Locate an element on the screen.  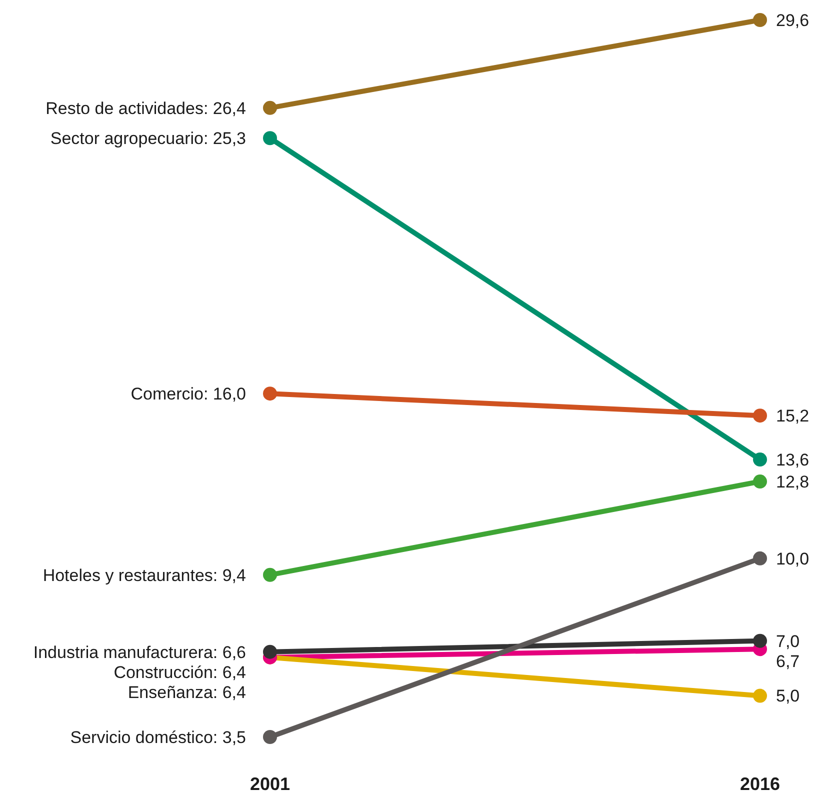
data-label: 10,0 is located at coordinates (793, 558).